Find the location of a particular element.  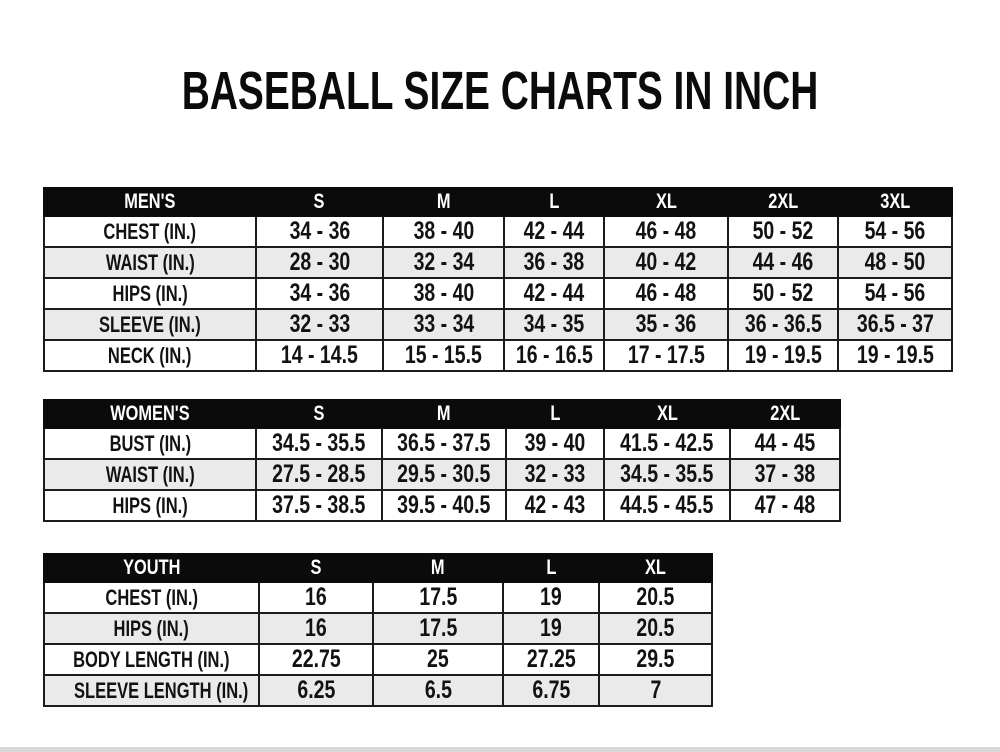

mens-header-xl: XL is located at coordinates (666, 202).